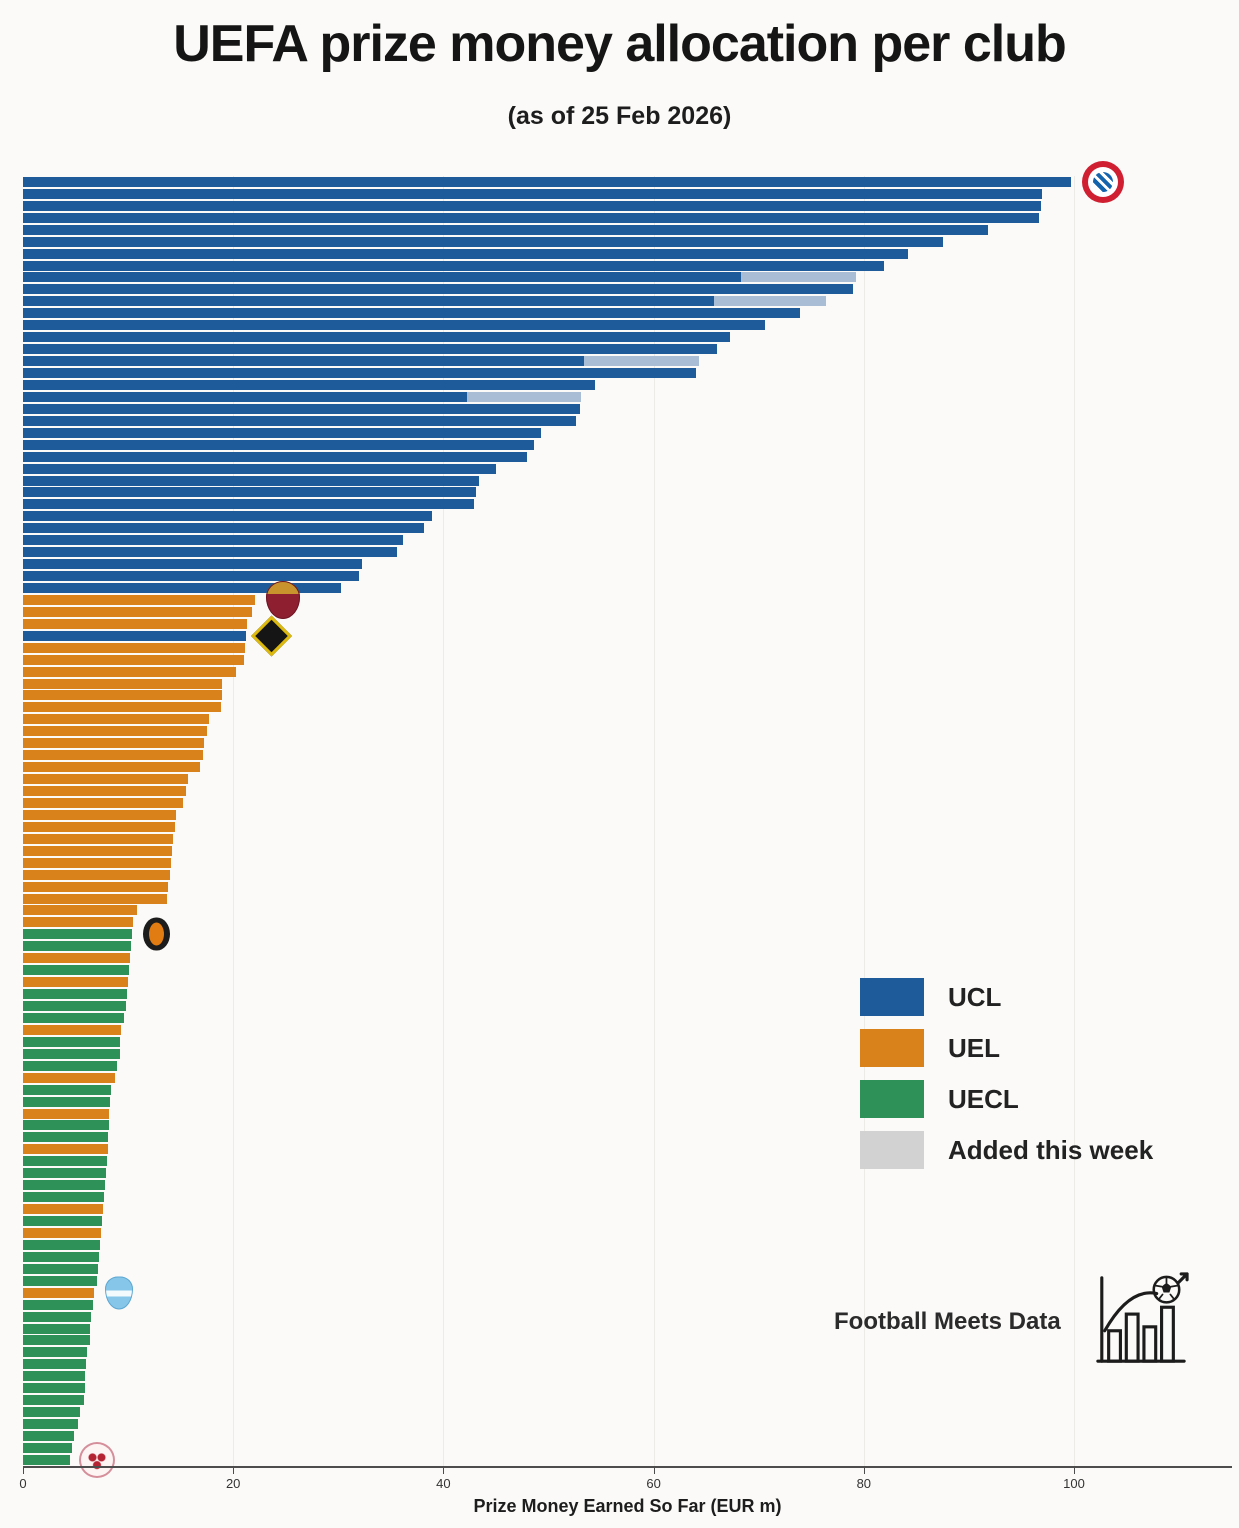 The image size is (1239, 1528). Describe the element at coordinates (1074, 1483) in the screenshot. I see `tick-label-100: 100` at that location.